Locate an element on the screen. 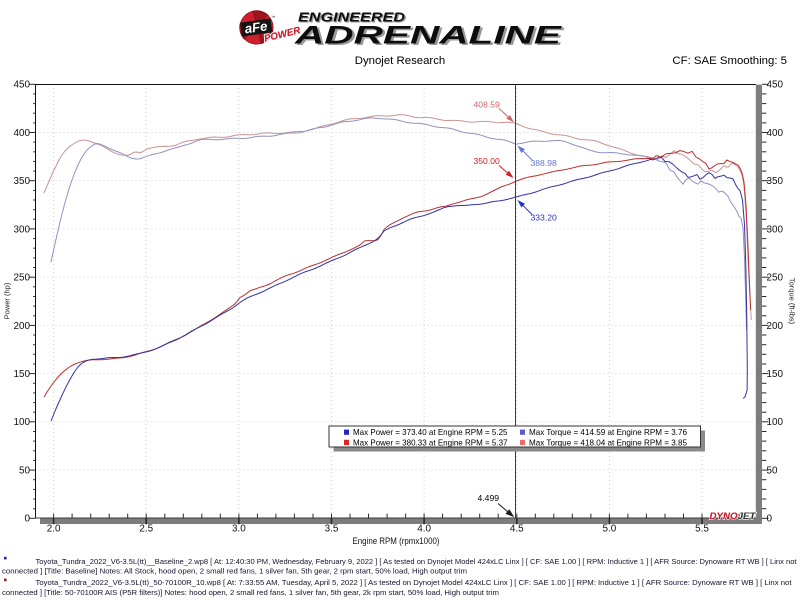 This screenshot has width=800, height=605. svg-text: 350.00 is located at coordinates (487, 161).